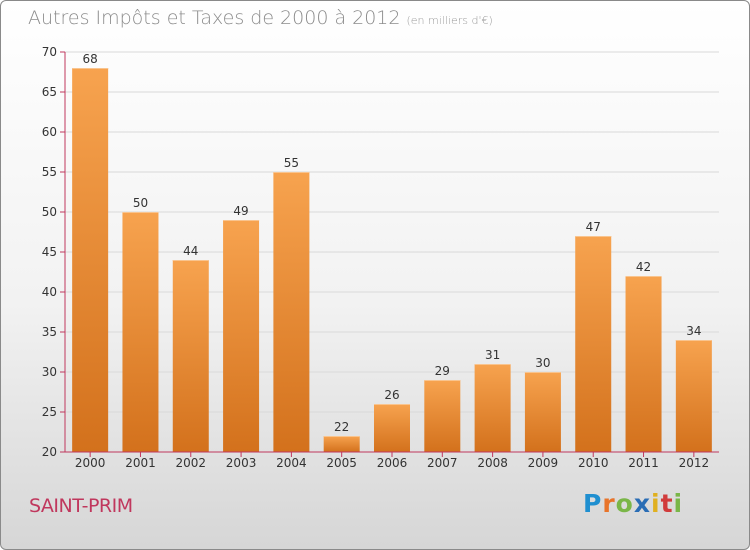 Image resolution: width=750 pixels, height=550 pixels. What do you see at coordinates (593, 227) in the screenshot?
I see `bar-value-label: 47` at bounding box center [593, 227].